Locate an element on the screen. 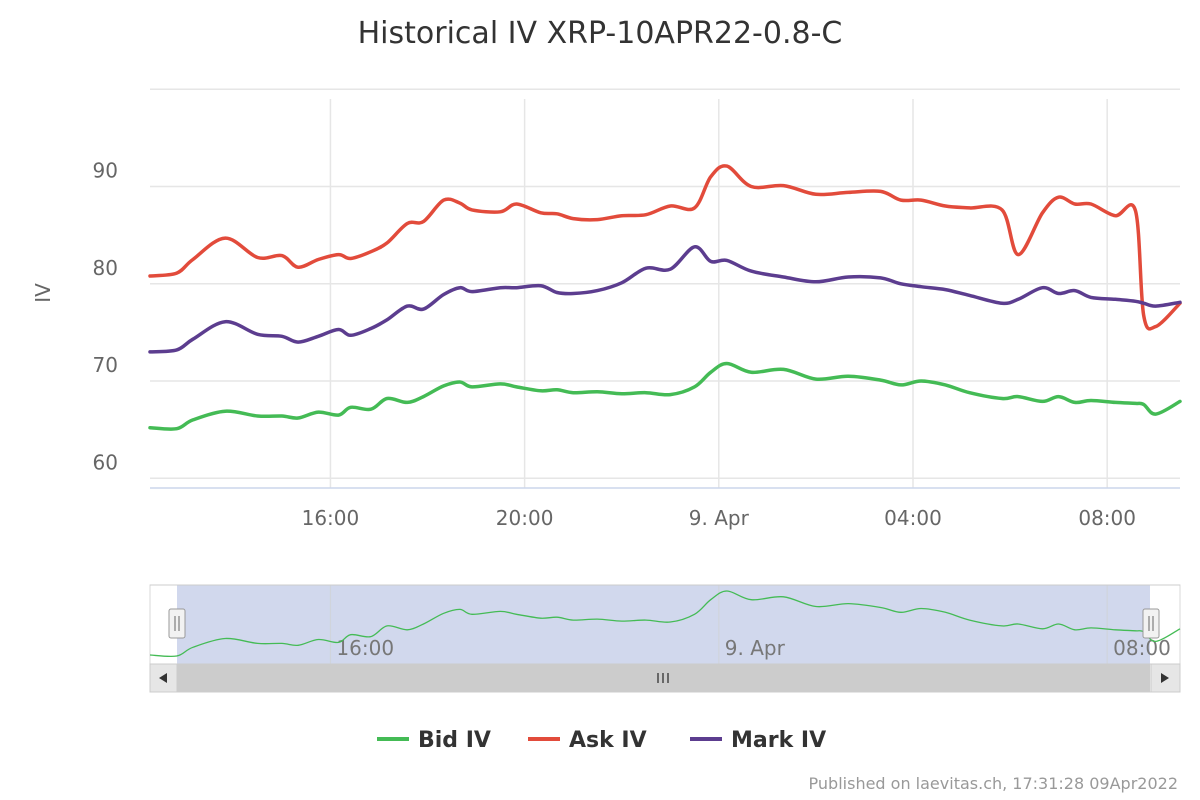 This screenshot has height=800, width=1200. x-tick-label: 16:00 is located at coordinates (331, 518).